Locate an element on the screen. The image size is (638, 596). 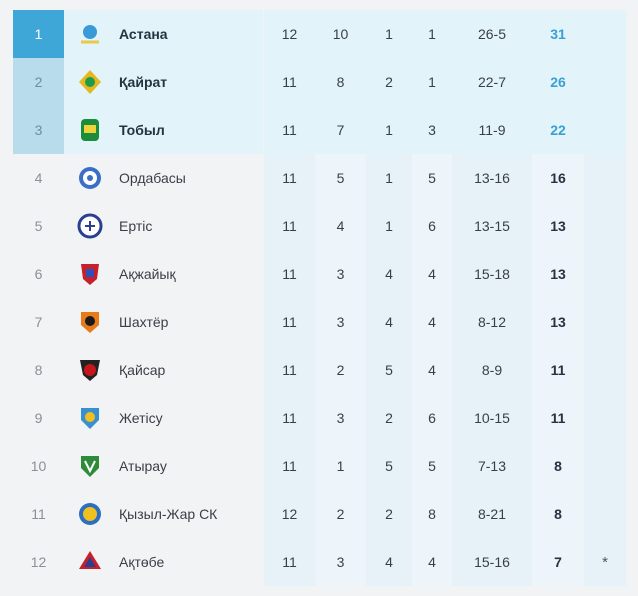
wins-cell: 1 is located at coordinates (340, 466).